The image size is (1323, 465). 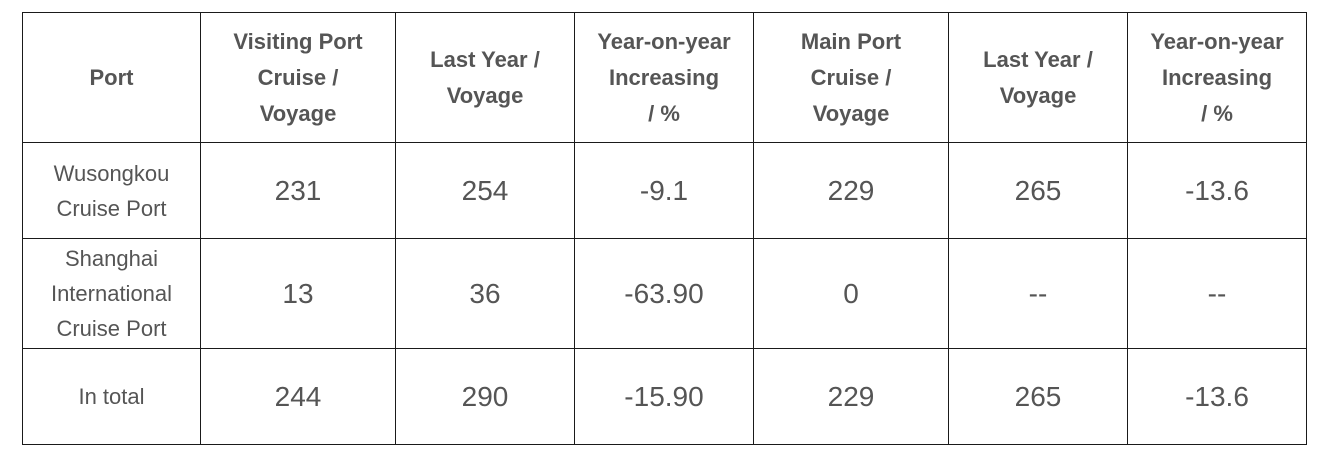 I want to click on yoy-increasing-cell: -9.1, so click(x=664, y=190).